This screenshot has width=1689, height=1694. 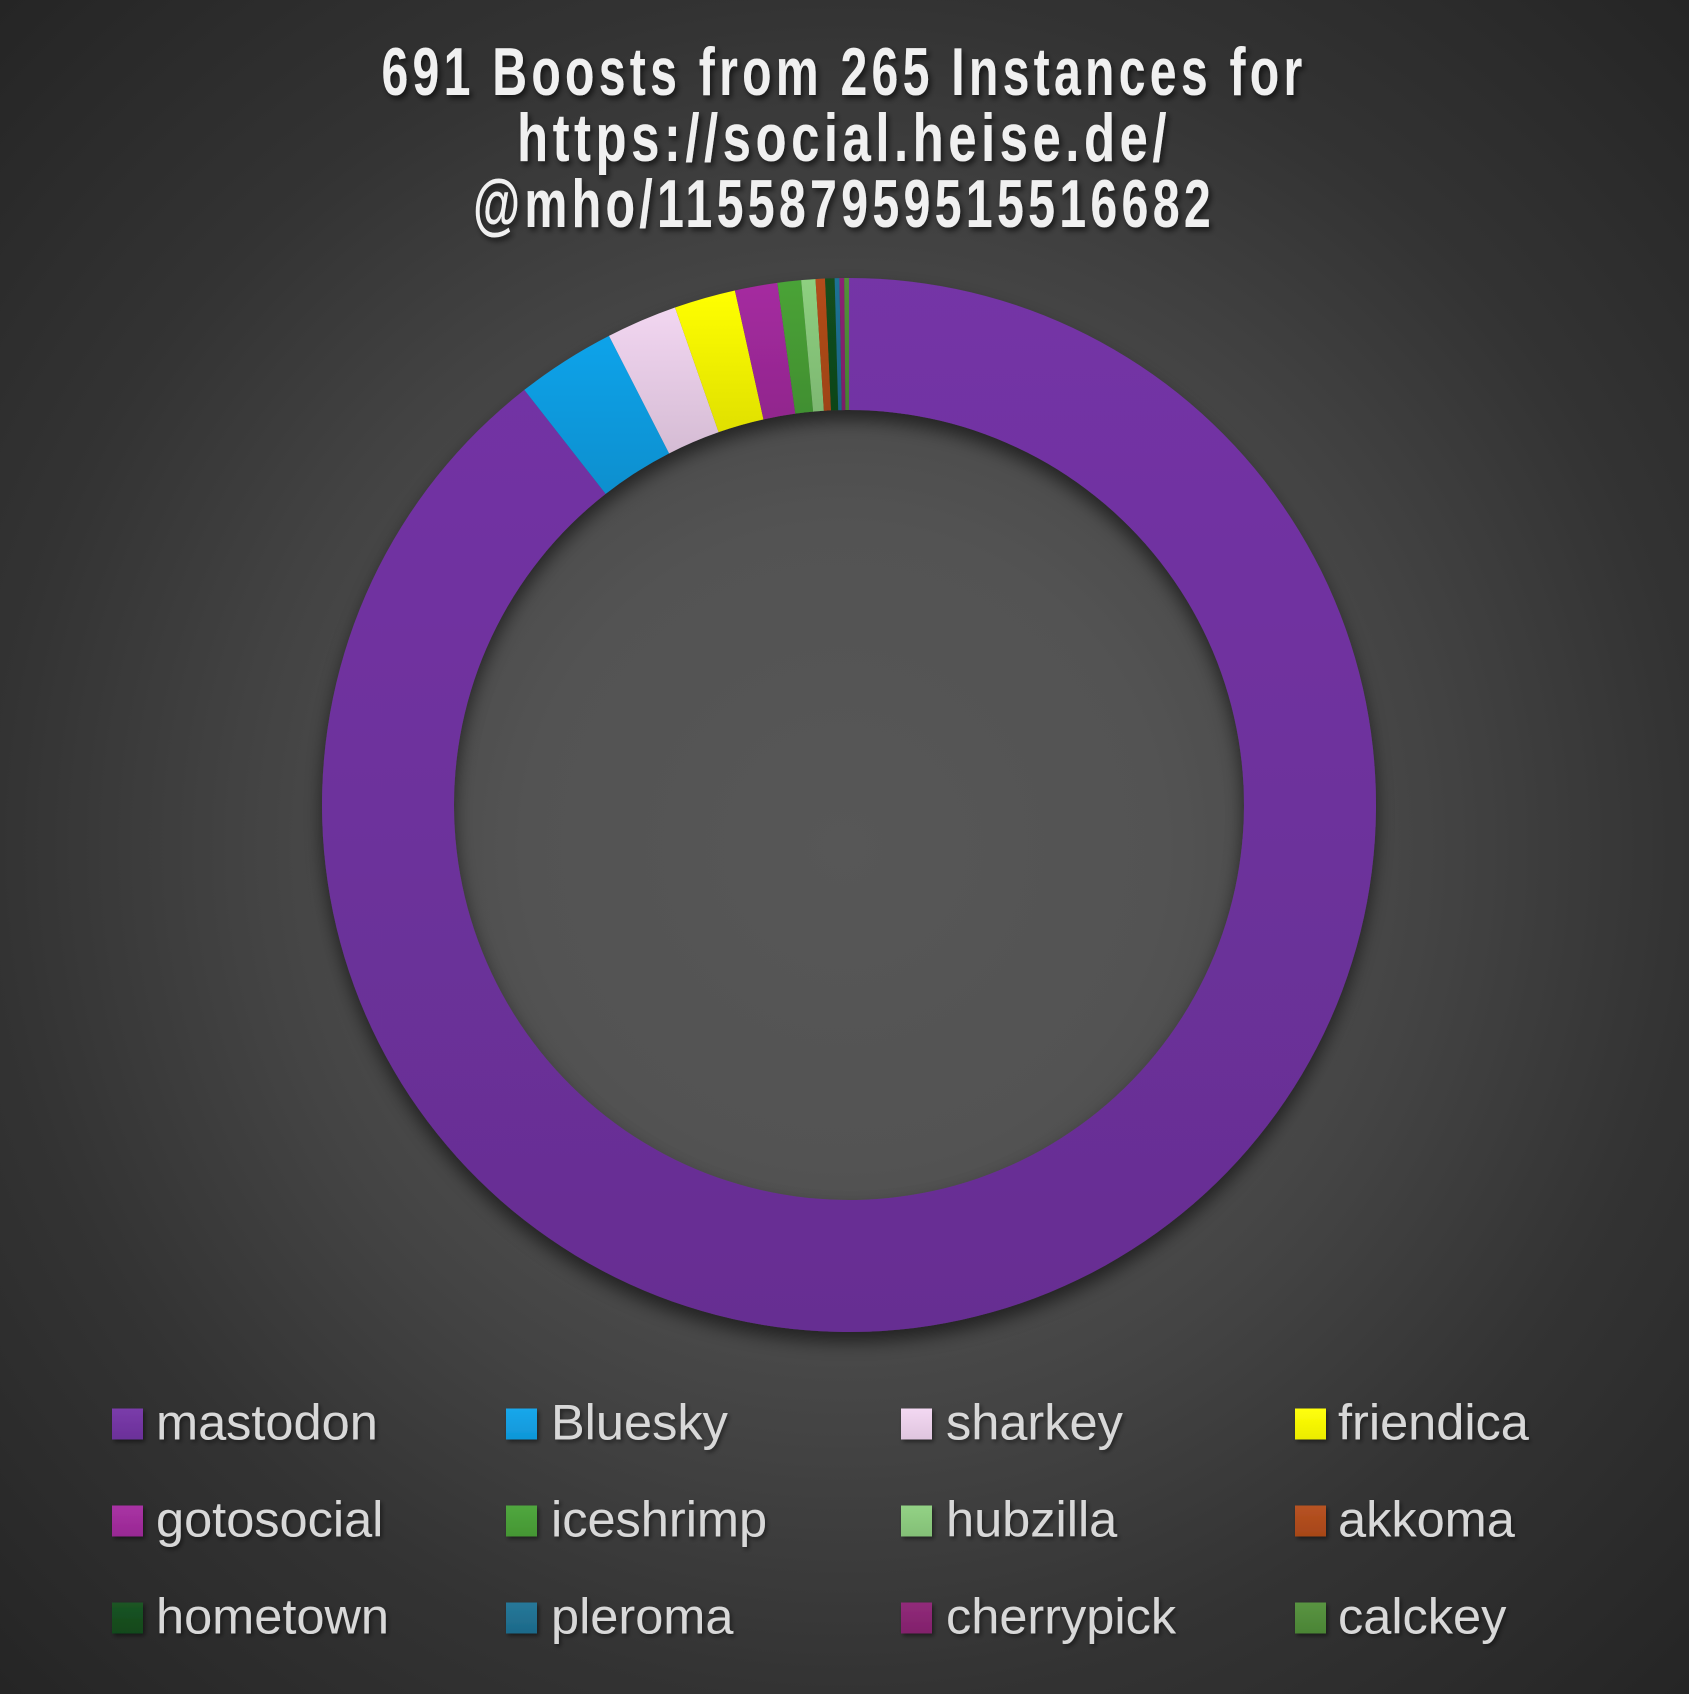 I want to click on svg-text: friendica, so click(x=1434, y=1422).